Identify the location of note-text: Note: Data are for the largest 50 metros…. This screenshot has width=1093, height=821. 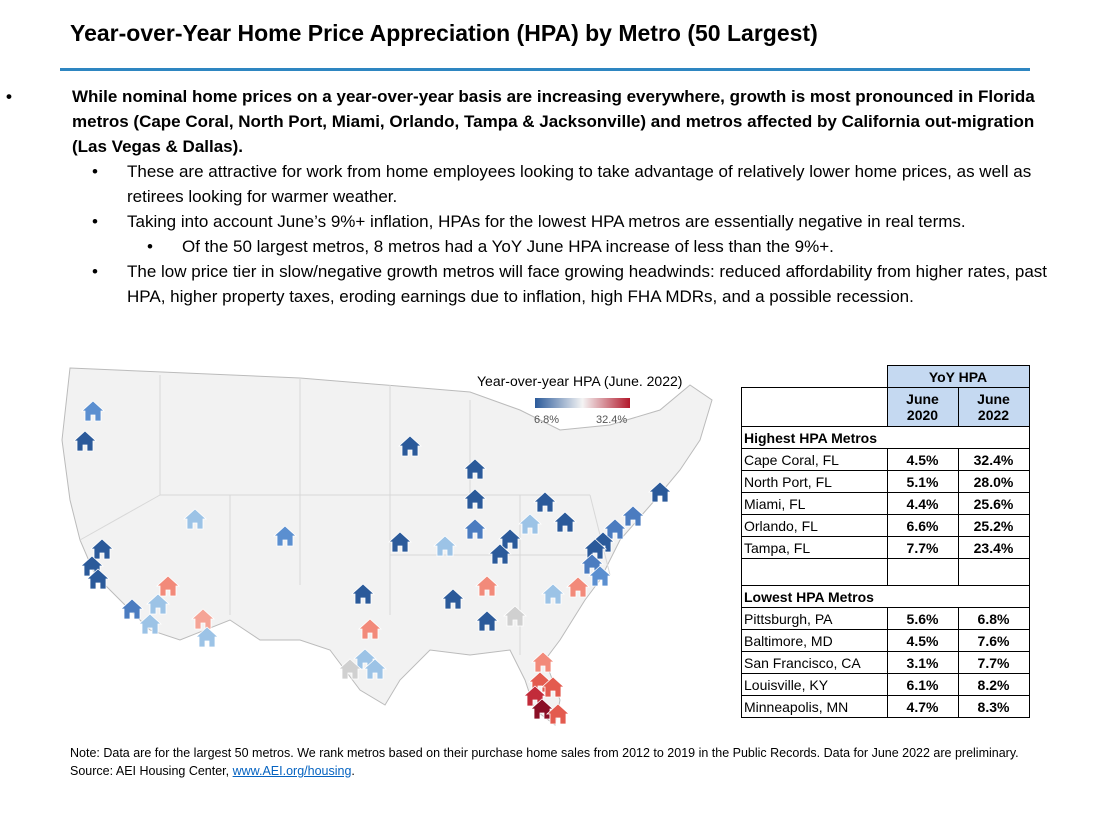
(544, 753).